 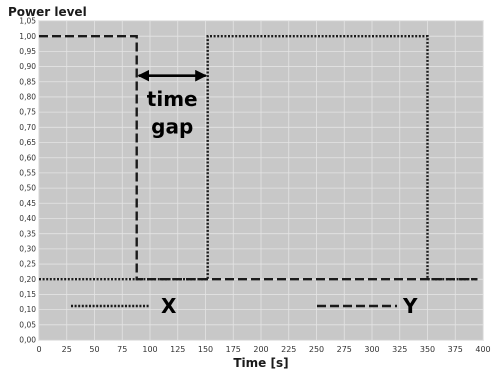 I want to click on y-tick-label: 0,00, so click(x=27, y=340).